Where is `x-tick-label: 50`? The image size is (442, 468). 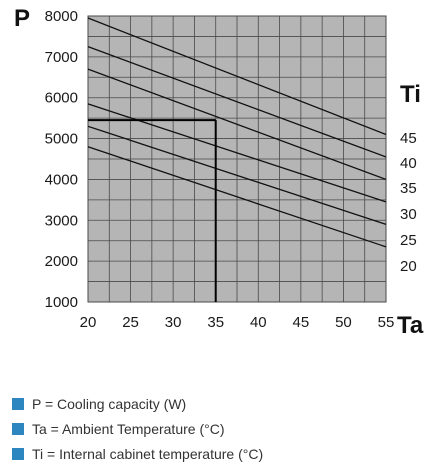
x-tick-label: 50 is located at coordinates (343, 322).